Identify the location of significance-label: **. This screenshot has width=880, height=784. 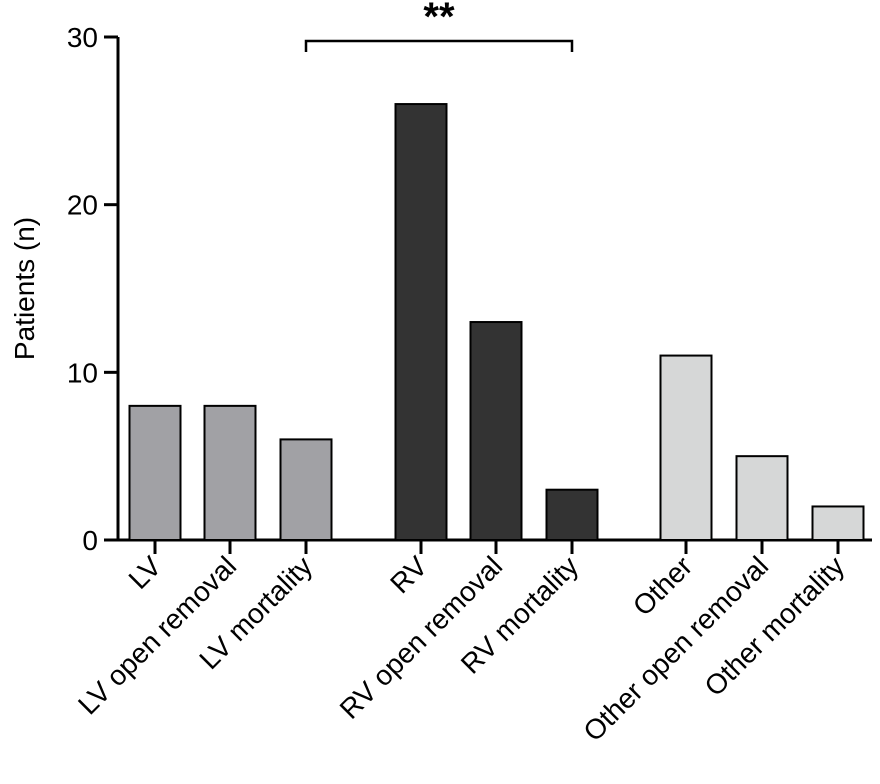
(439, 19).